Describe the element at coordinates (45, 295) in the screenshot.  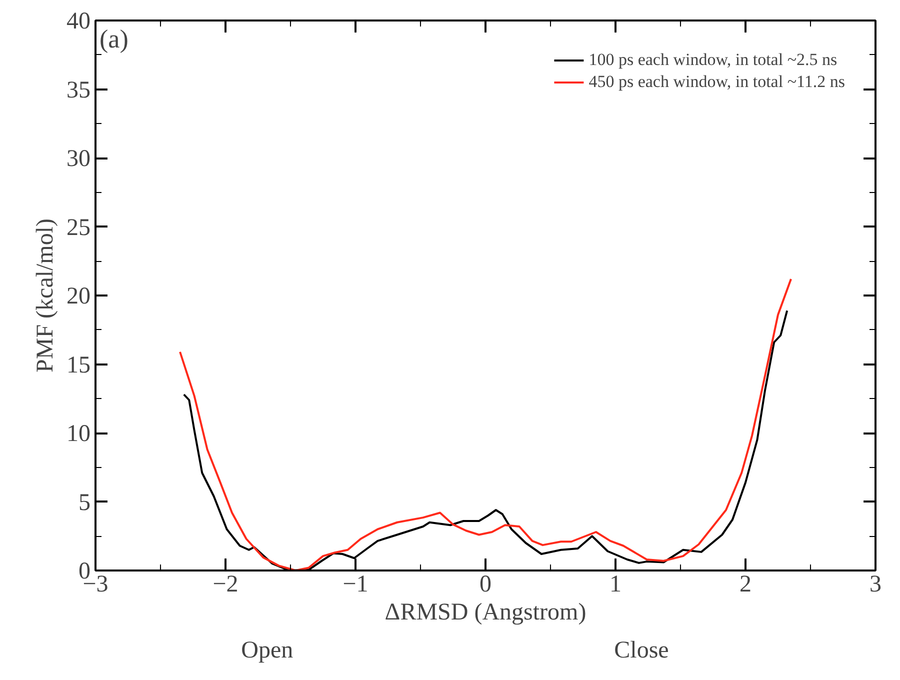
I see `y-axis-title: PMF (kcal/mol)` at that location.